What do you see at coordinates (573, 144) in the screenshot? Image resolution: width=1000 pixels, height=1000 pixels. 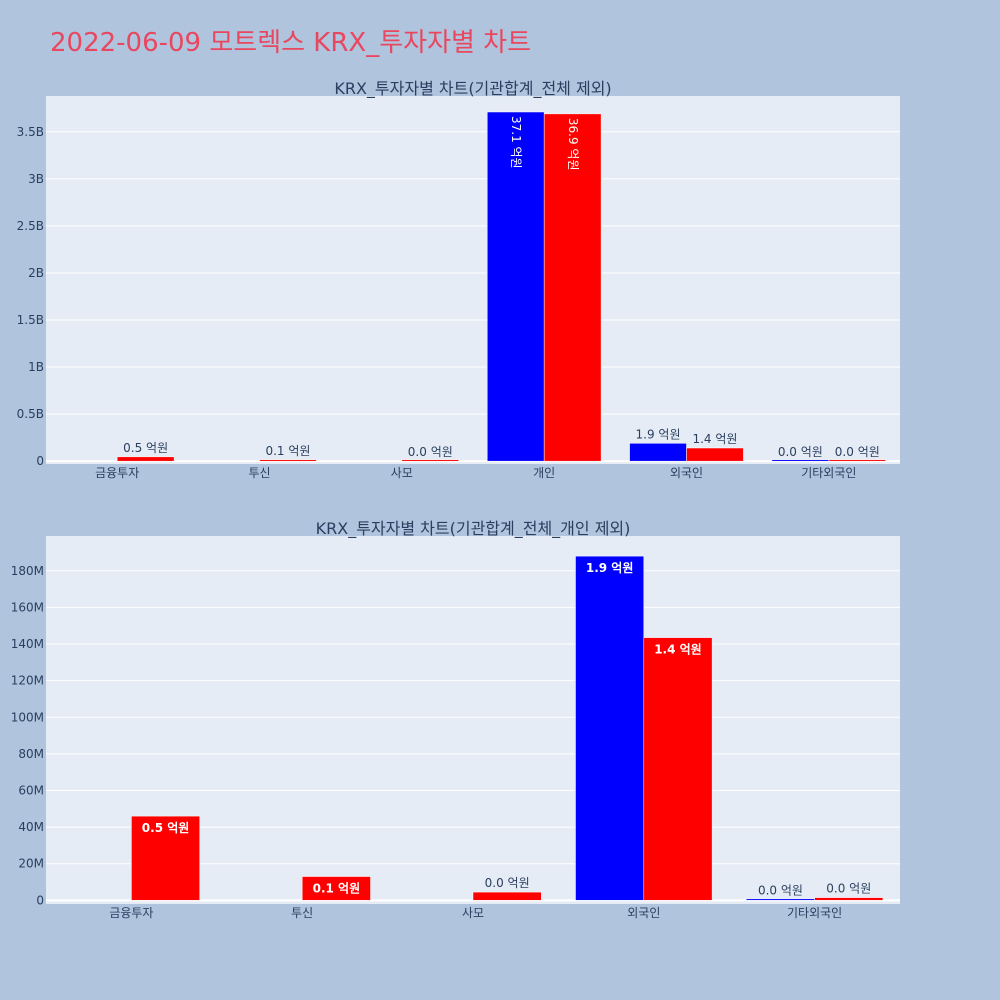 I see `data-label: 36.9 억원` at bounding box center [573, 144].